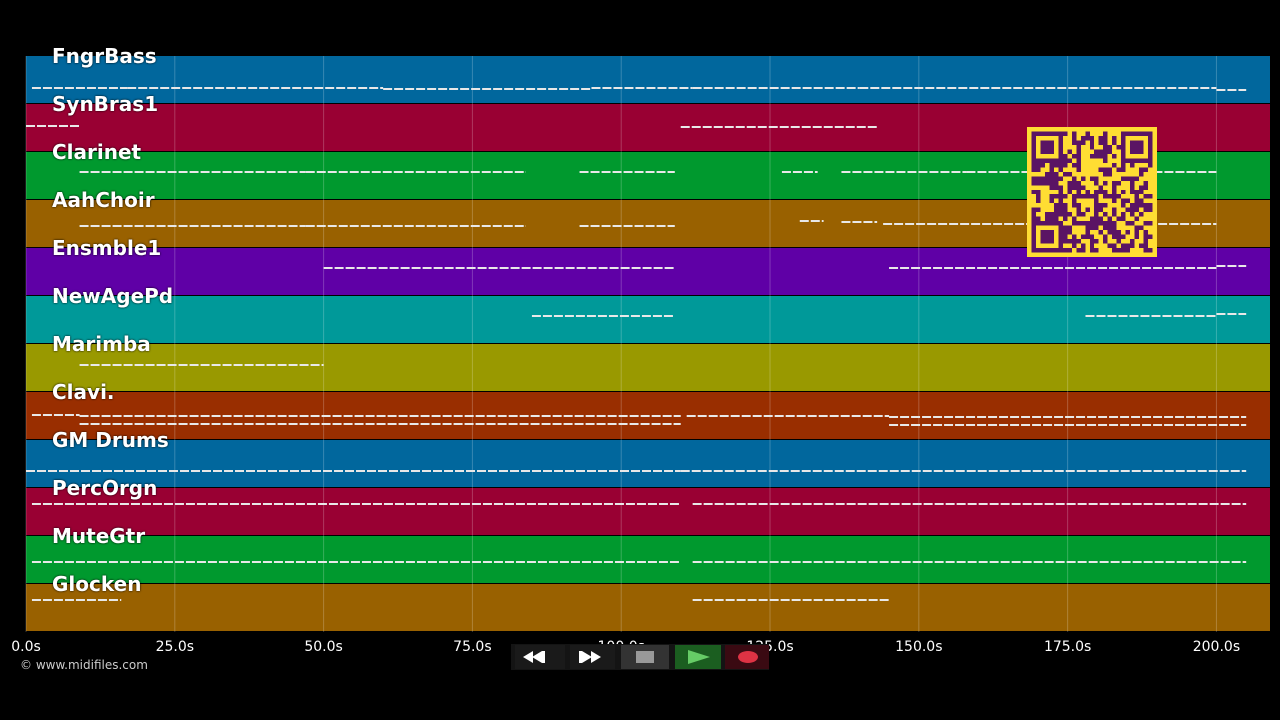 The image size is (1280, 720). What do you see at coordinates (110, 440) in the screenshot?
I see `track-label: GM Drums` at bounding box center [110, 440].